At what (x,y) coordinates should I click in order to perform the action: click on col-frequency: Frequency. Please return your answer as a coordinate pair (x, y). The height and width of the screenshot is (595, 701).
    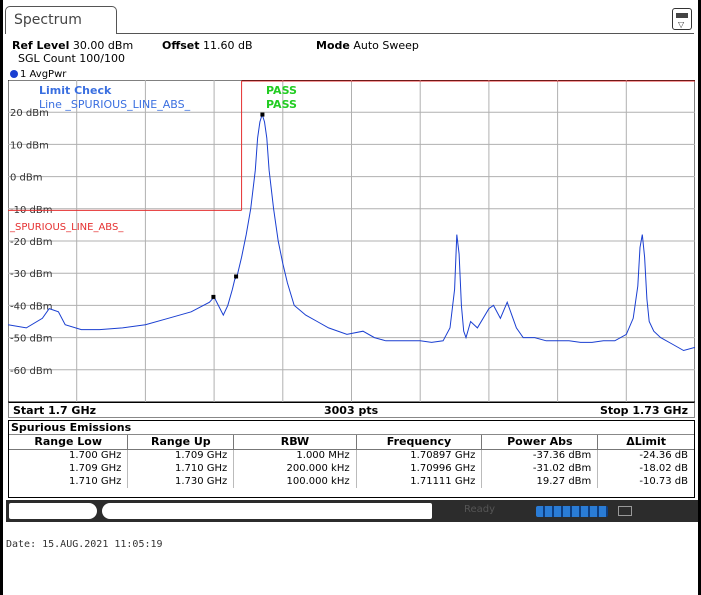
    Looking at the image, I should click on (419, 442).